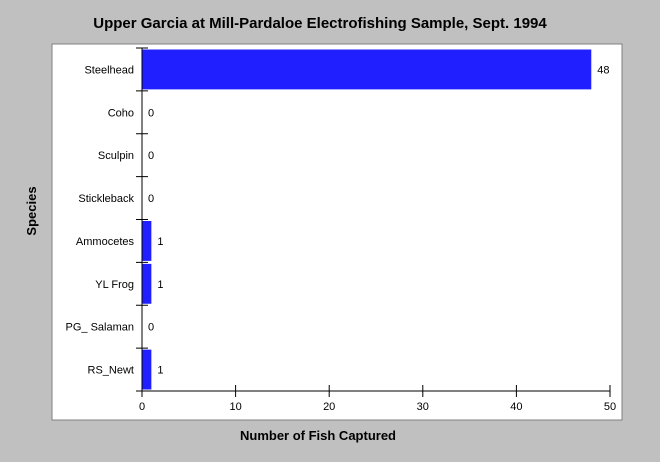 Image resolution: width=660 pixels, height=462 pixels. I want to click on category-label: RS_Newt, so click(111, 371).